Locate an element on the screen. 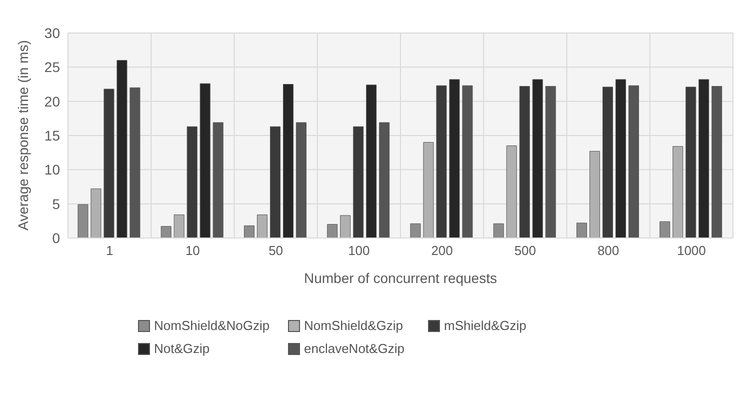 The width and height of the screenshot is (751, 400). x-tick-label: 10 is located at coordinates (192, 250).